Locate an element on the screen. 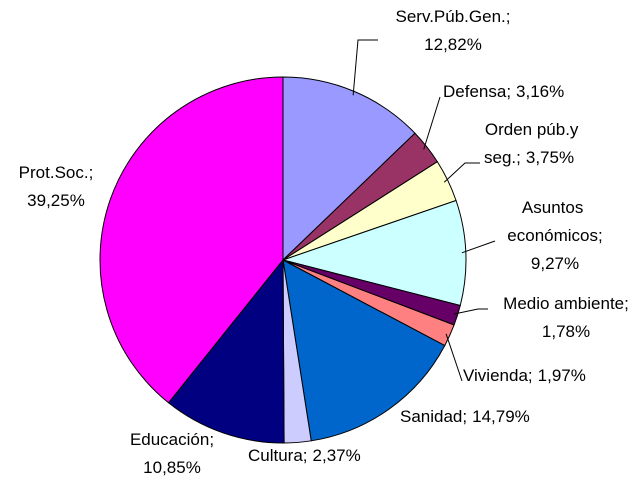 This screenshot has height=482, width=643. label-line: Cultura; is located at coordinates (278, 455).